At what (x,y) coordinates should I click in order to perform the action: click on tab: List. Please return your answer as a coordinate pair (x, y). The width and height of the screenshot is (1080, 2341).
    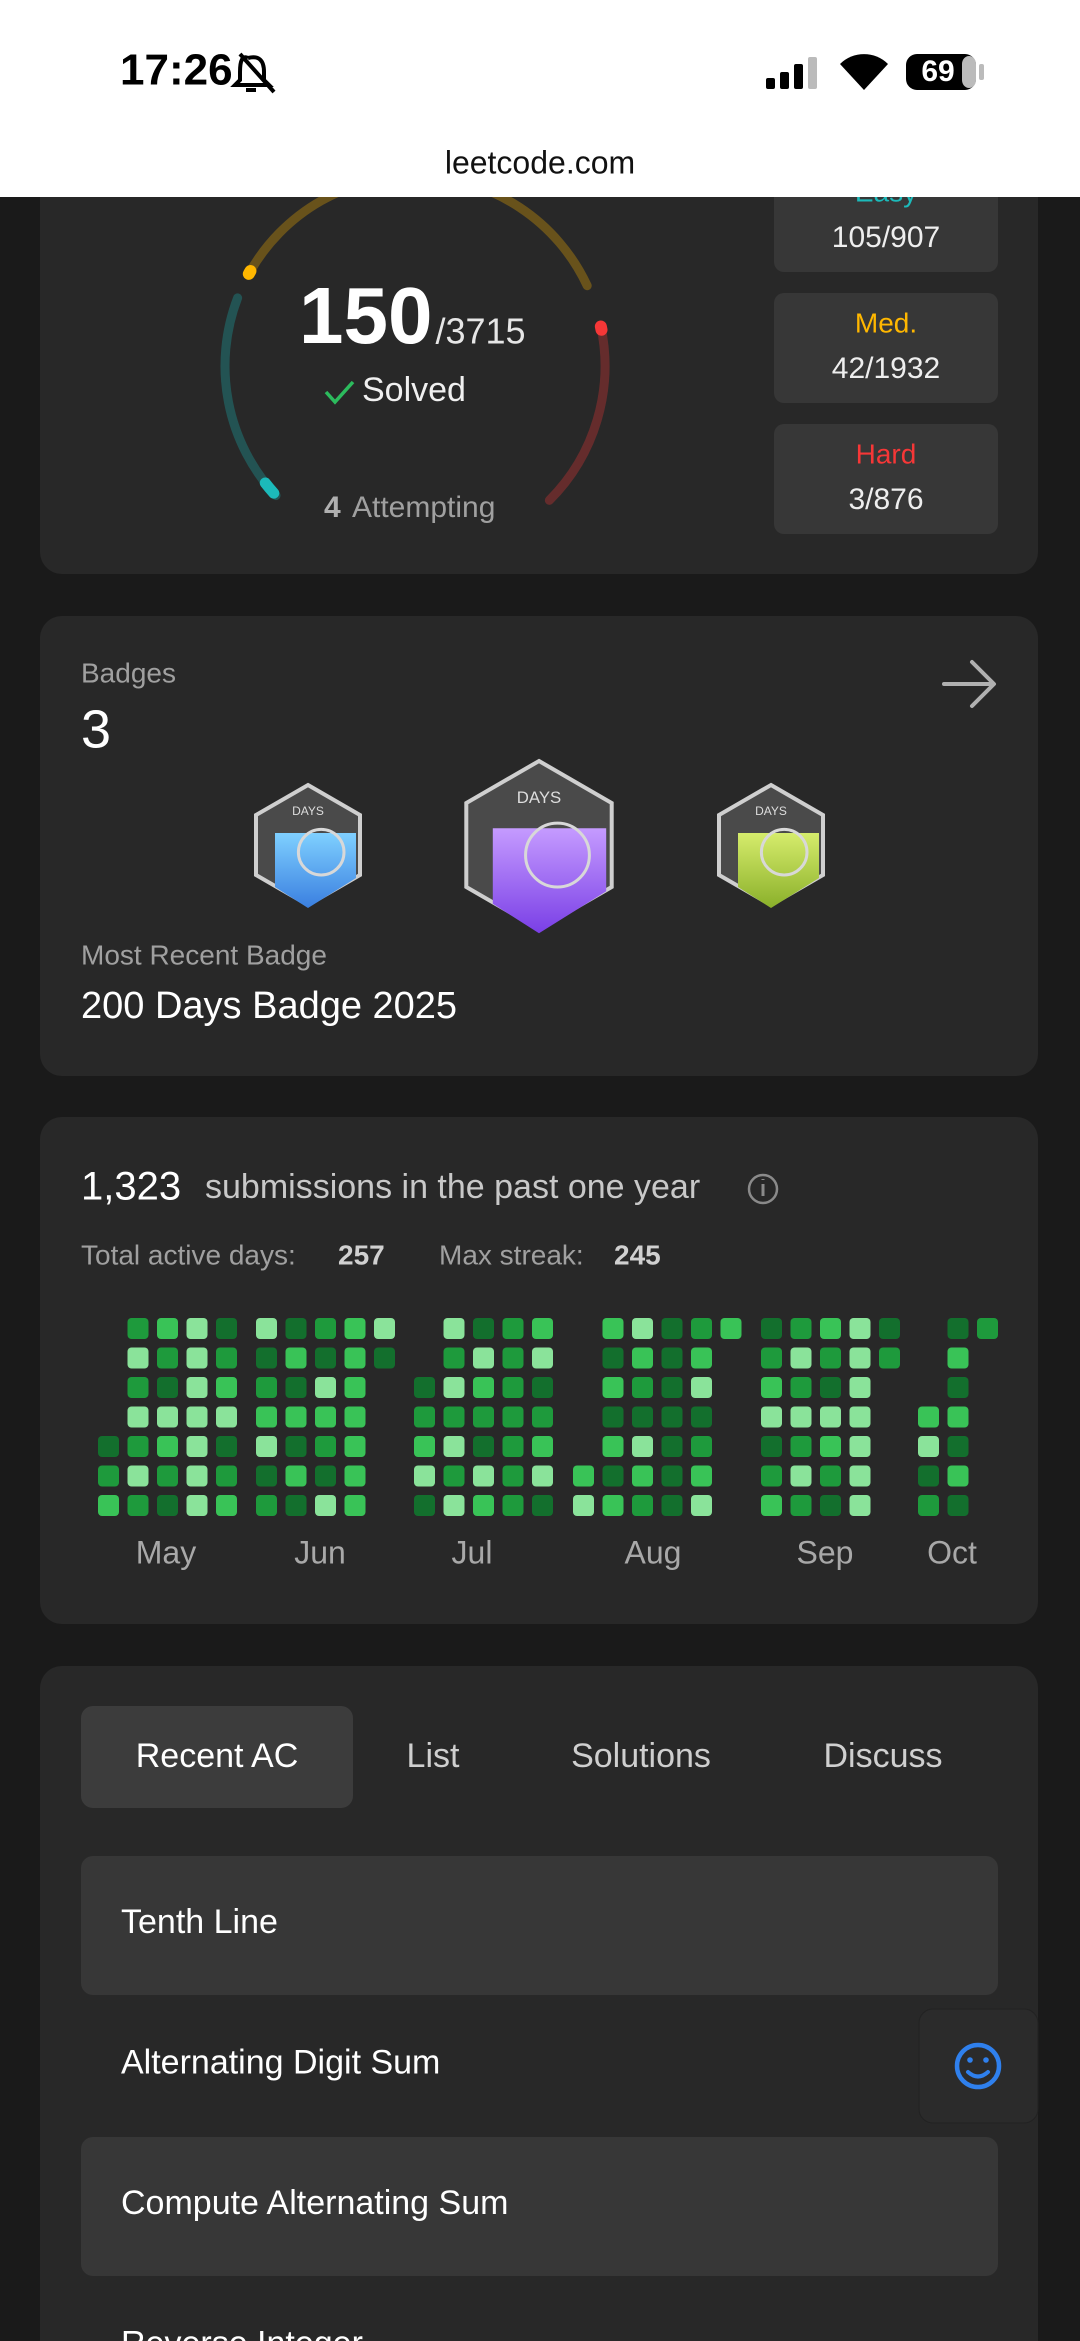
    Looking at the image, I should click on (433, 1756).